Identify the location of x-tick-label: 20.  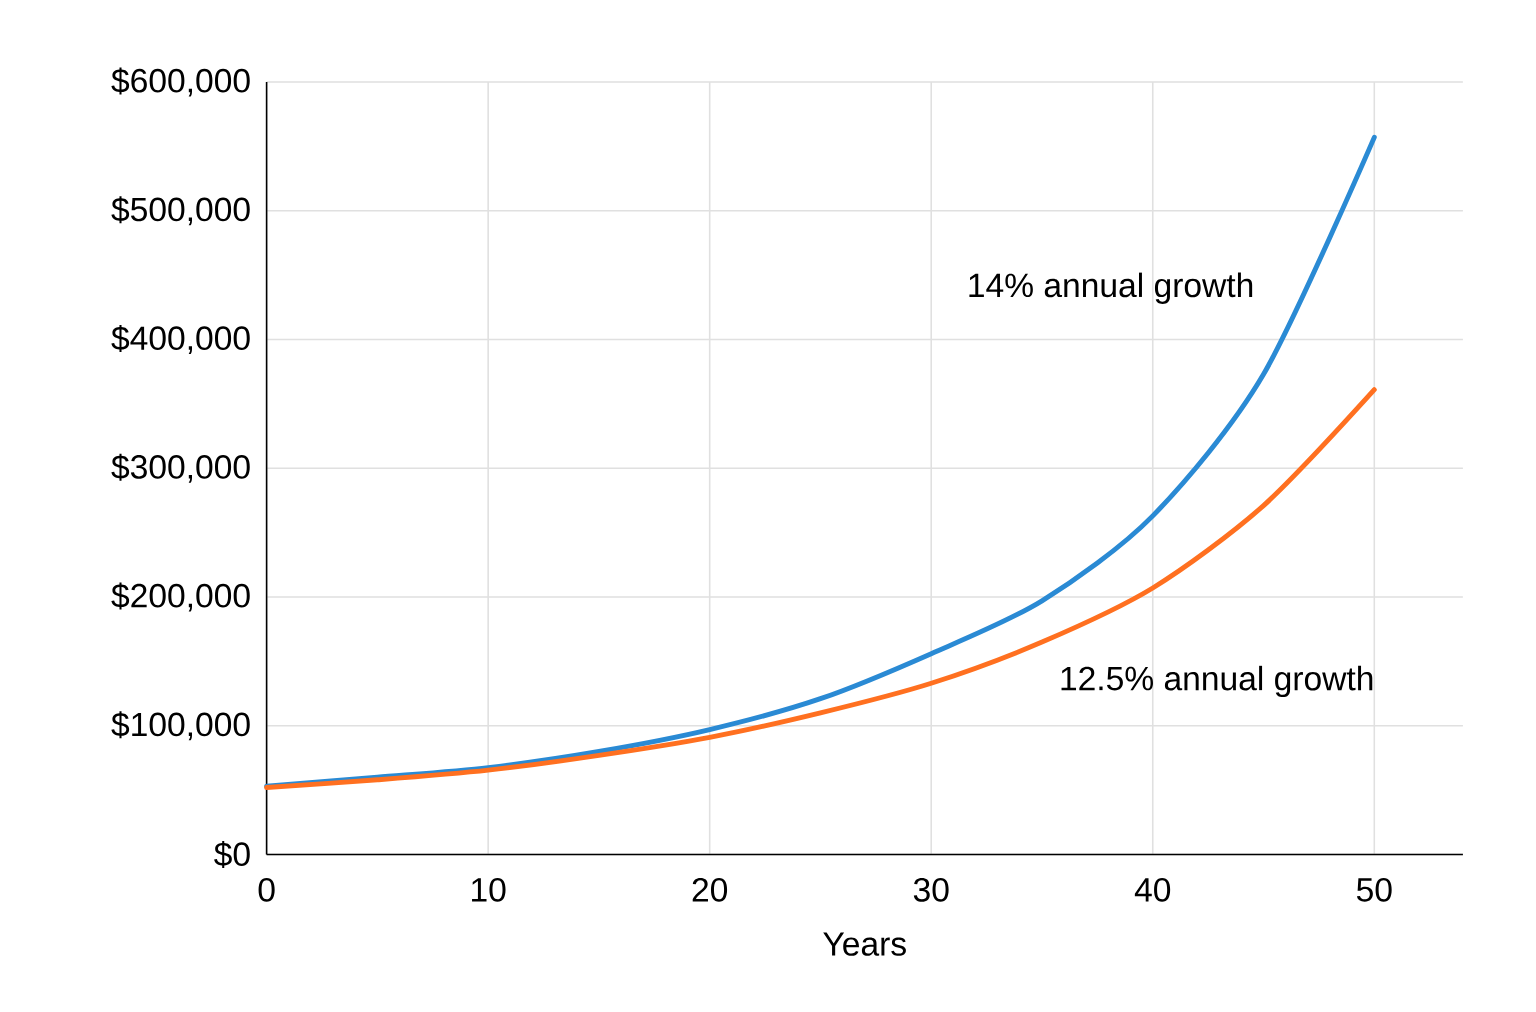
(710, 890).